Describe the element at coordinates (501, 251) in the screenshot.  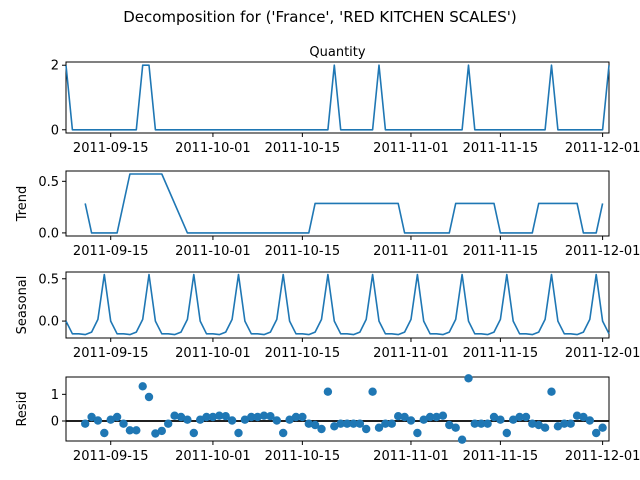
I see `trend-xtick-label-4: 2011-11-15` at that location.